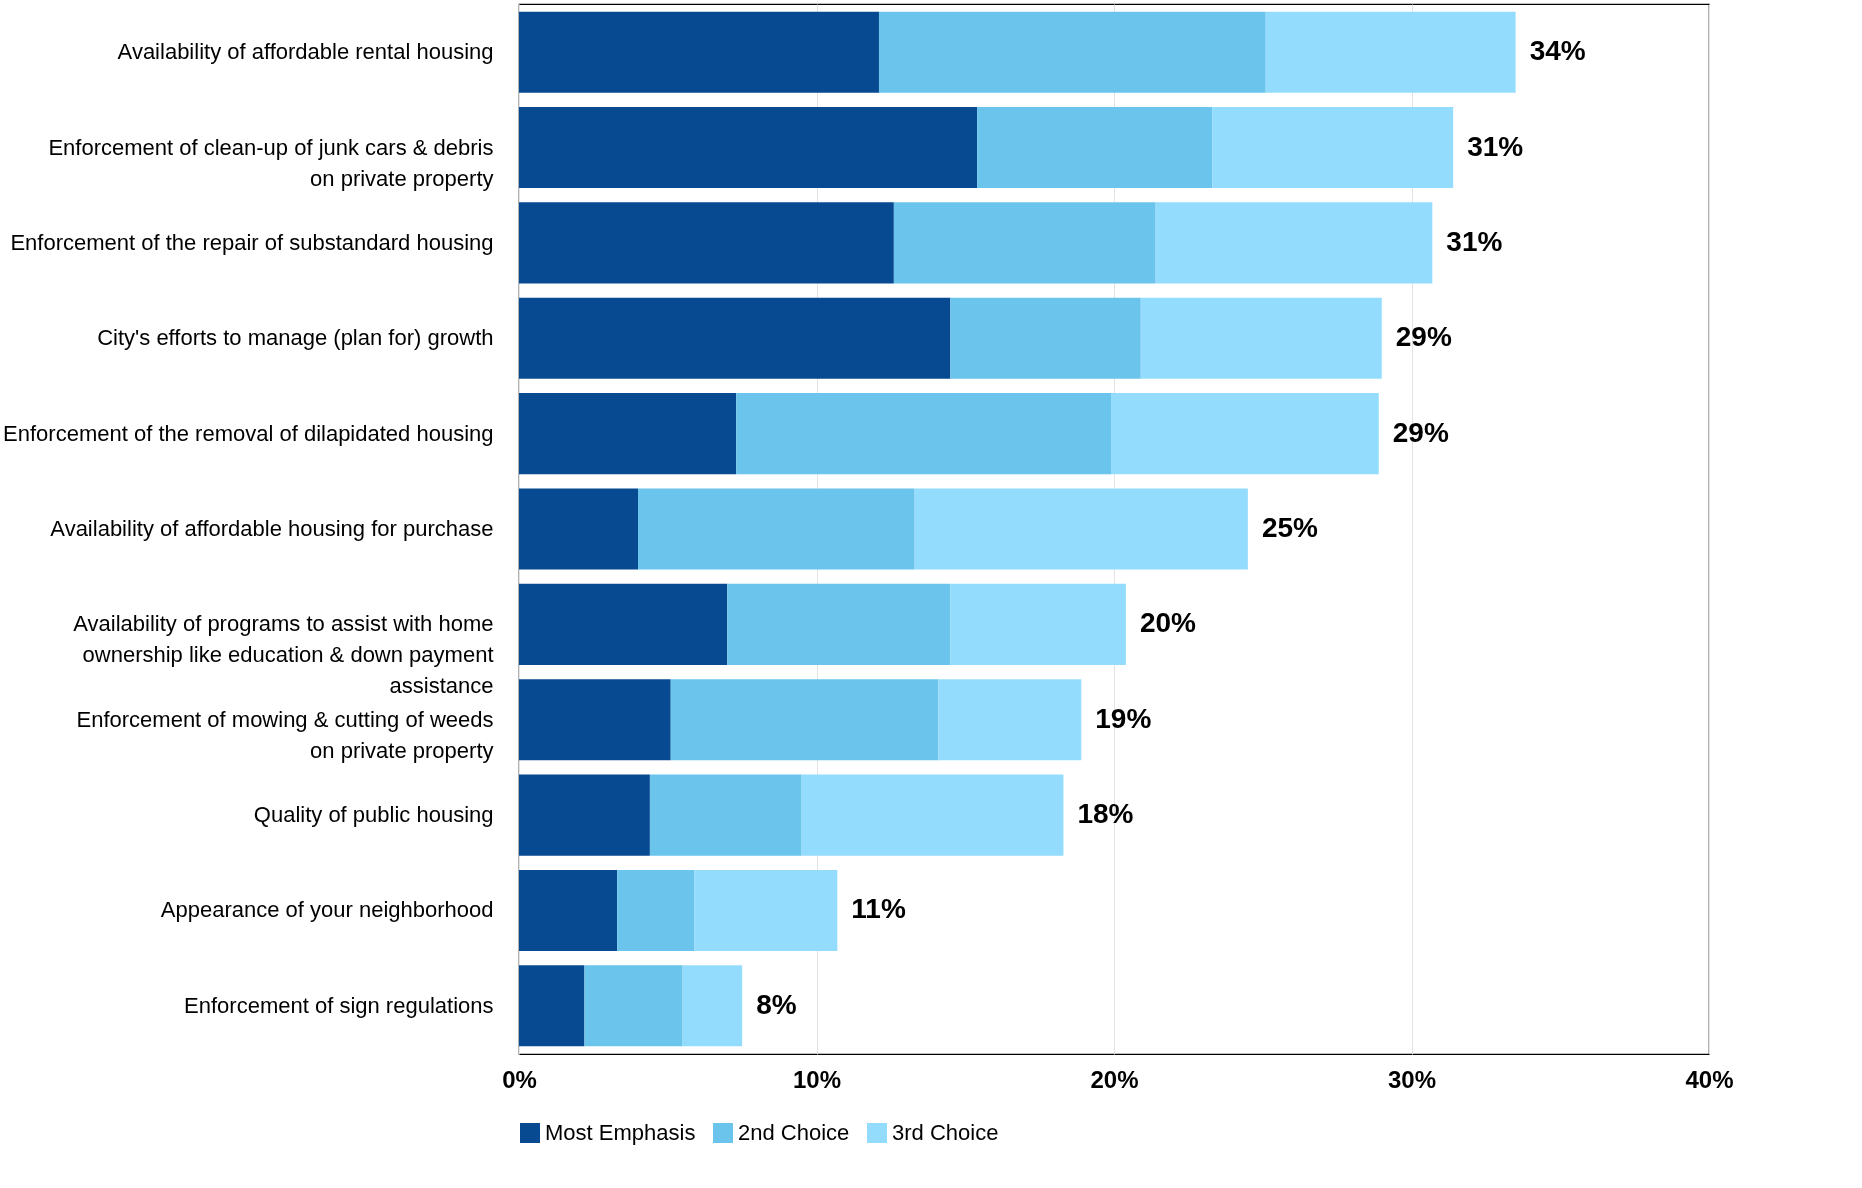 The image size is (1862, 1188). Describe the element at coordinates (339, 1005) in the screenshot. I see `y-tick-label: Enforcement of sign regulations` at that location.